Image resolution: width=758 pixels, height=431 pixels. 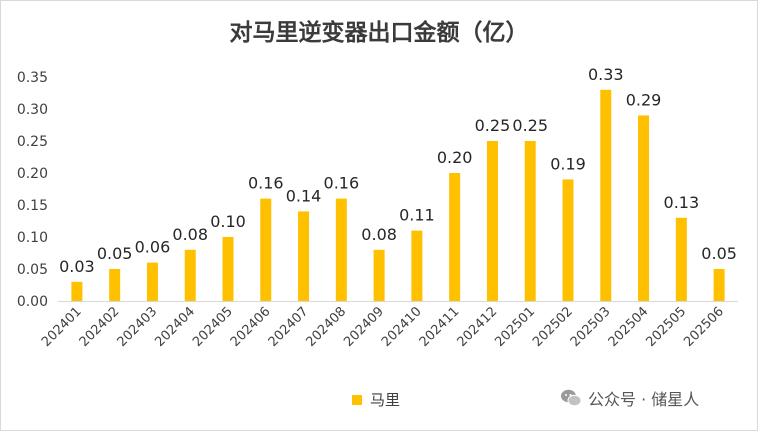 What do you see at coordinates (175, 327) in the screenshot?
I see `x-tick-label: 202404` at bounding box center [175, 327].